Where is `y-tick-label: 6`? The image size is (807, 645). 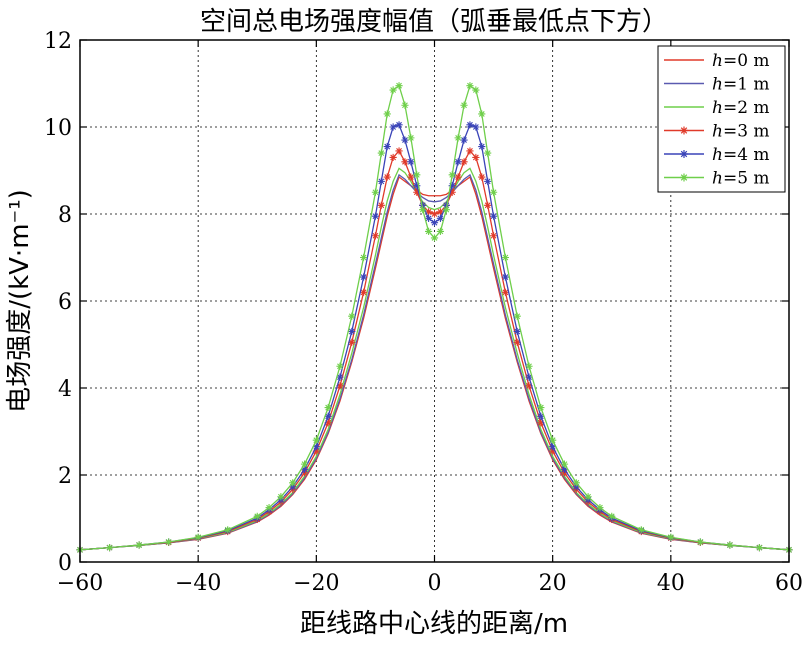
y-tick-label: 6 is located at coordinates (65, 302).